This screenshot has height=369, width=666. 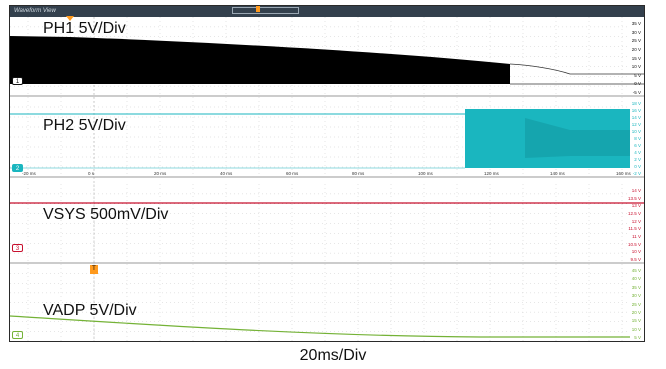 What do you see at coordinates (29, 173) in the screenshot?
I see `time-tick-label: -20 ms` at bounding box center [29, 173].